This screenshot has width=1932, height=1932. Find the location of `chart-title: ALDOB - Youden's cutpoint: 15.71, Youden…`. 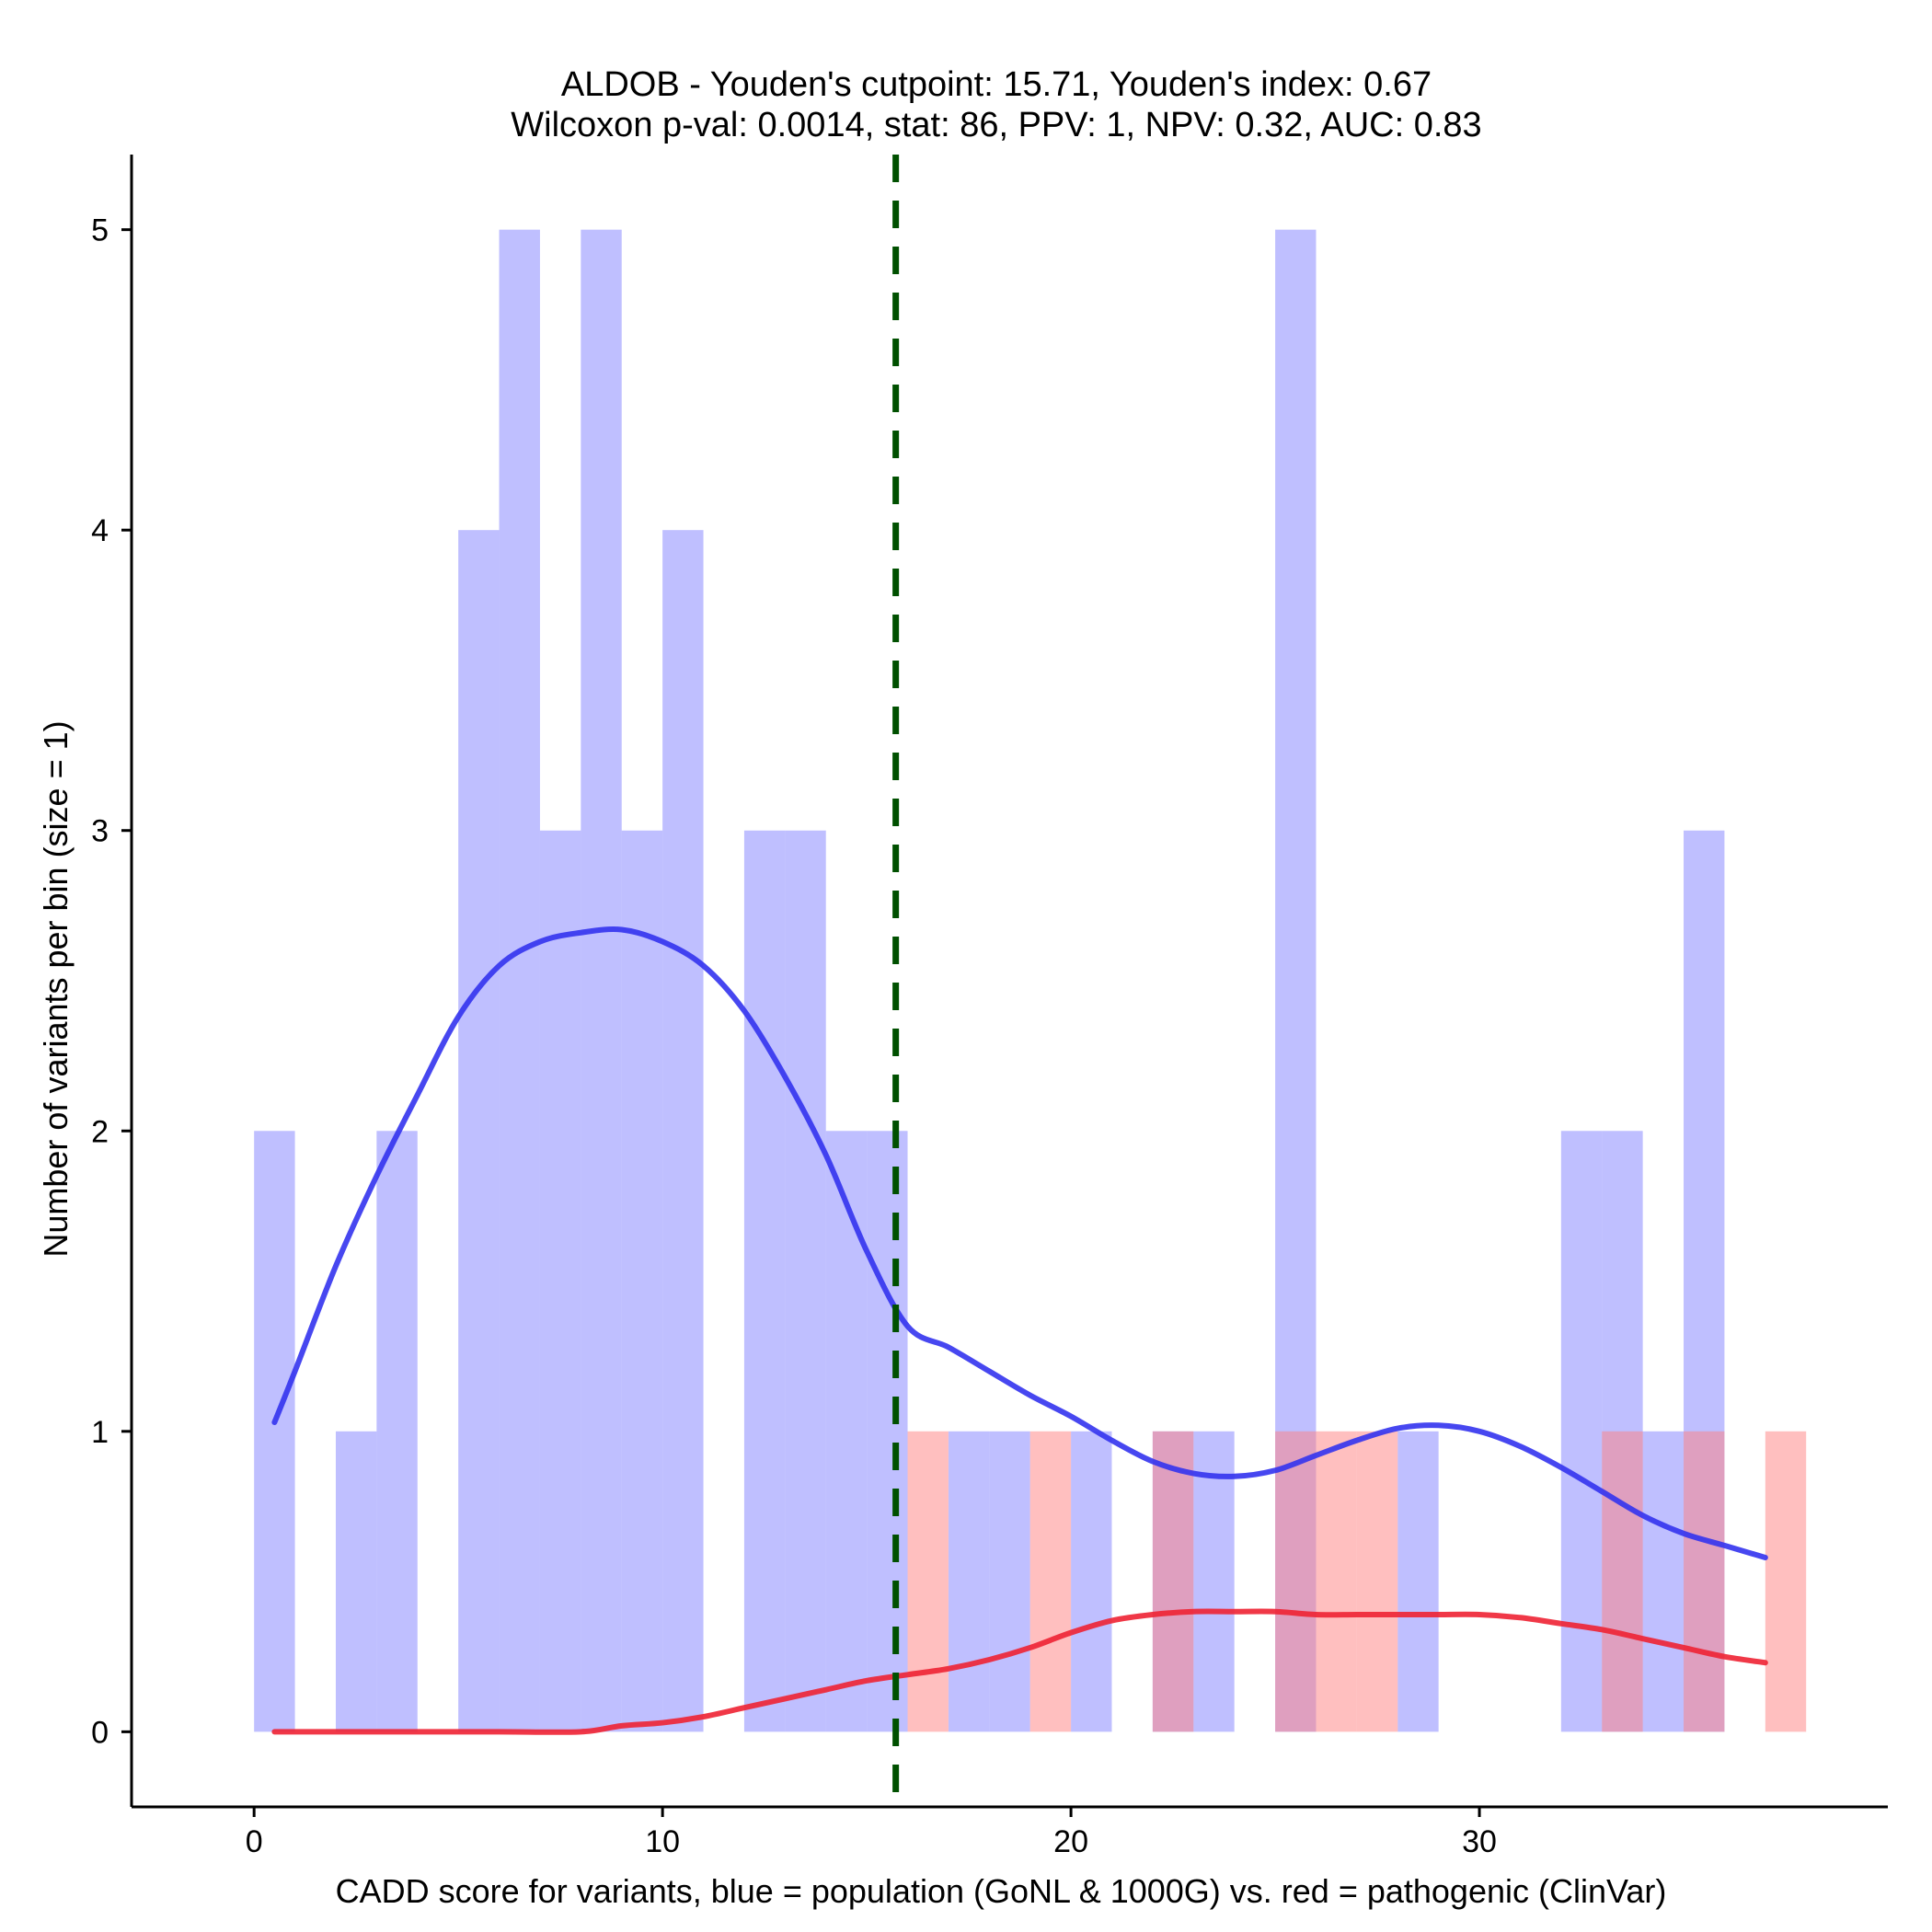

chart-title: ALDOB - Youden's cutpoint: 15.71, Youden… is located at coordinates (997, 84).